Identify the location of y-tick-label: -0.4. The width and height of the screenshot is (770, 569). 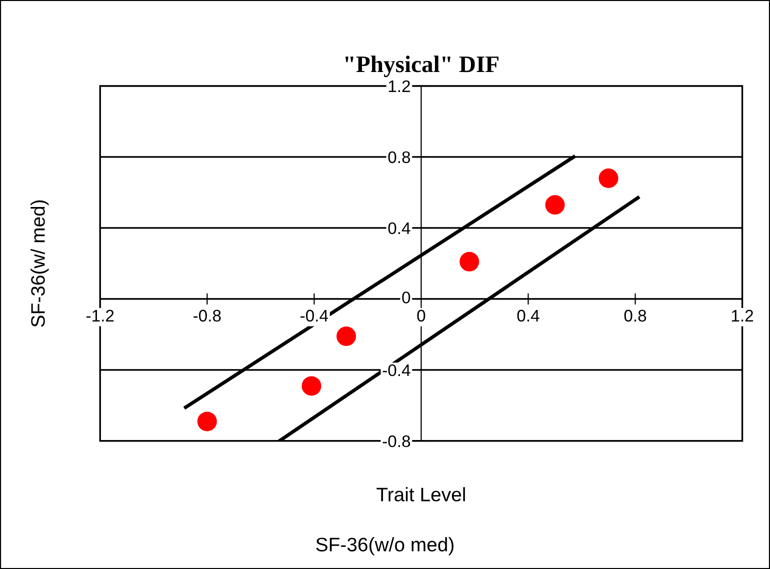
(396, 370).